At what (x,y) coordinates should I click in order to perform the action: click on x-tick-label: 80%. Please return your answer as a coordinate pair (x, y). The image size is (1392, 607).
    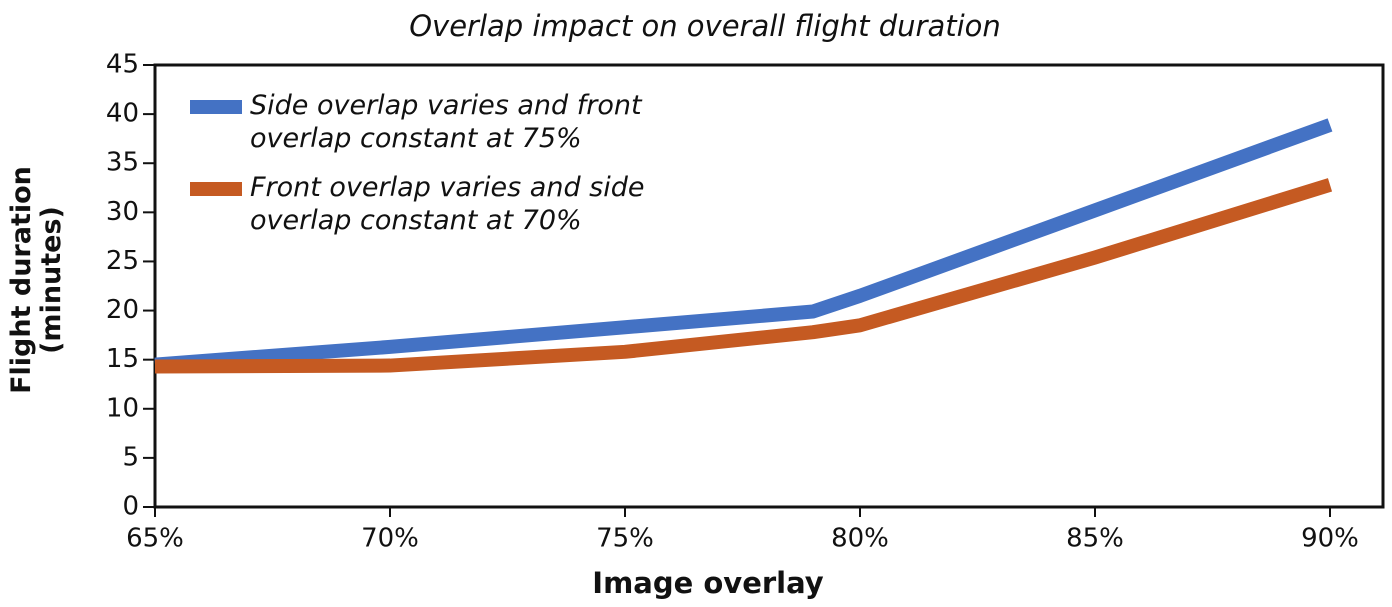
    Looking at the image, I should click on (860, 539).